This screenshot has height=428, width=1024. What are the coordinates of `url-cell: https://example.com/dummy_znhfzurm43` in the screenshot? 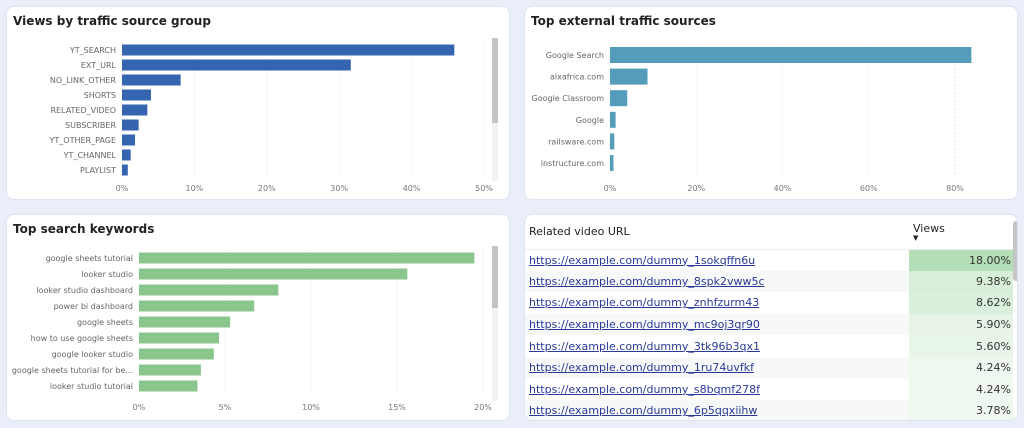 It's located at (717, 303).